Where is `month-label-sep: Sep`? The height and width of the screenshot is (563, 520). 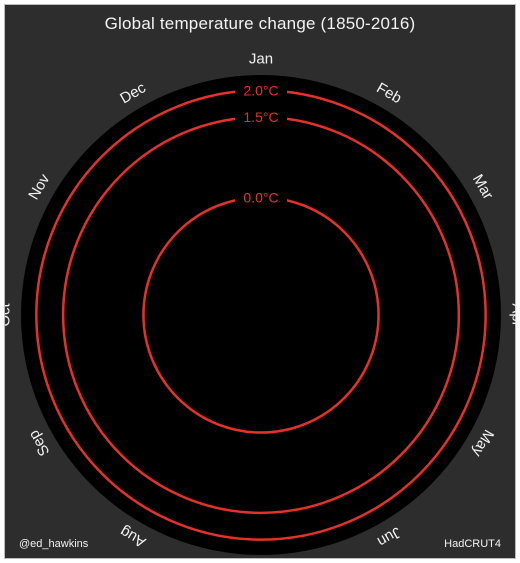
month-label-sep: Sep is located at coordinates (39, 443).